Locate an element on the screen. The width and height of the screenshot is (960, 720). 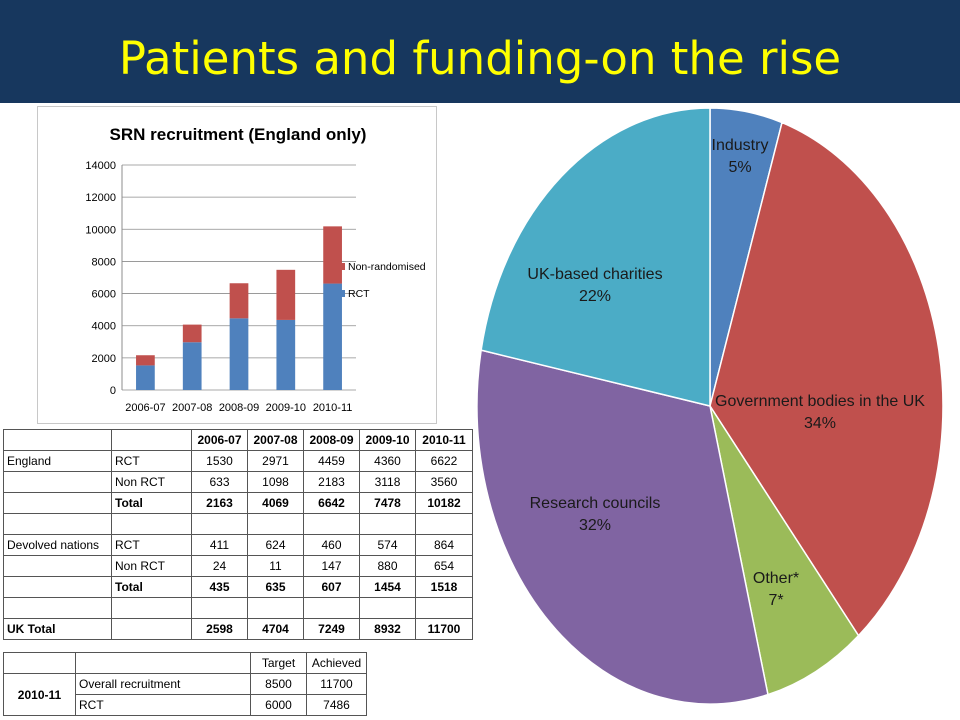
table-row: UK Total 2598 4704 7249 8932 11700 is located at coordinates (238, 629).